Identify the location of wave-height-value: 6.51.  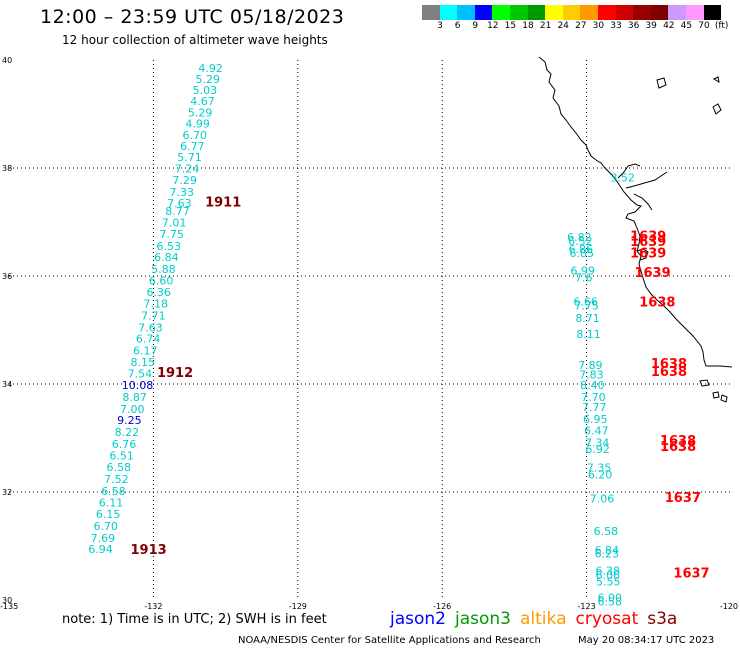
(121, 455).